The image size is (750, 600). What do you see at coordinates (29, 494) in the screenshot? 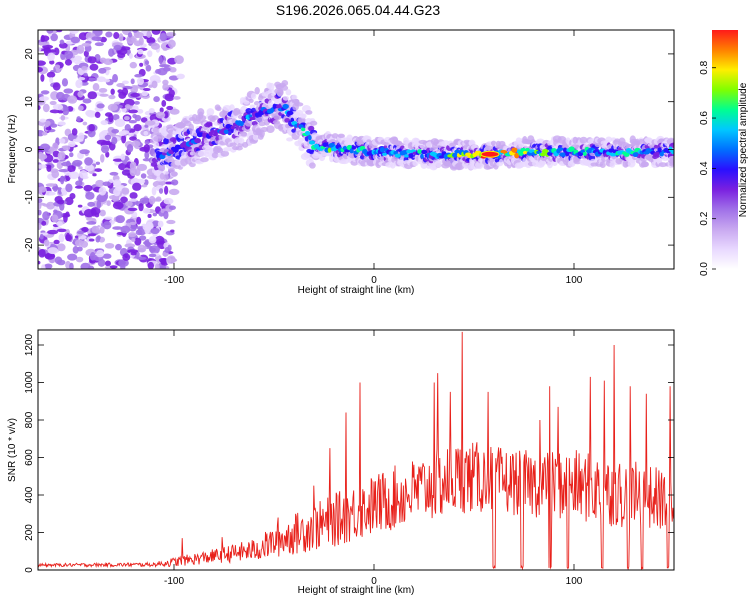
I see `snr-y-tick-label: 400` at bounding box center [29, 494].